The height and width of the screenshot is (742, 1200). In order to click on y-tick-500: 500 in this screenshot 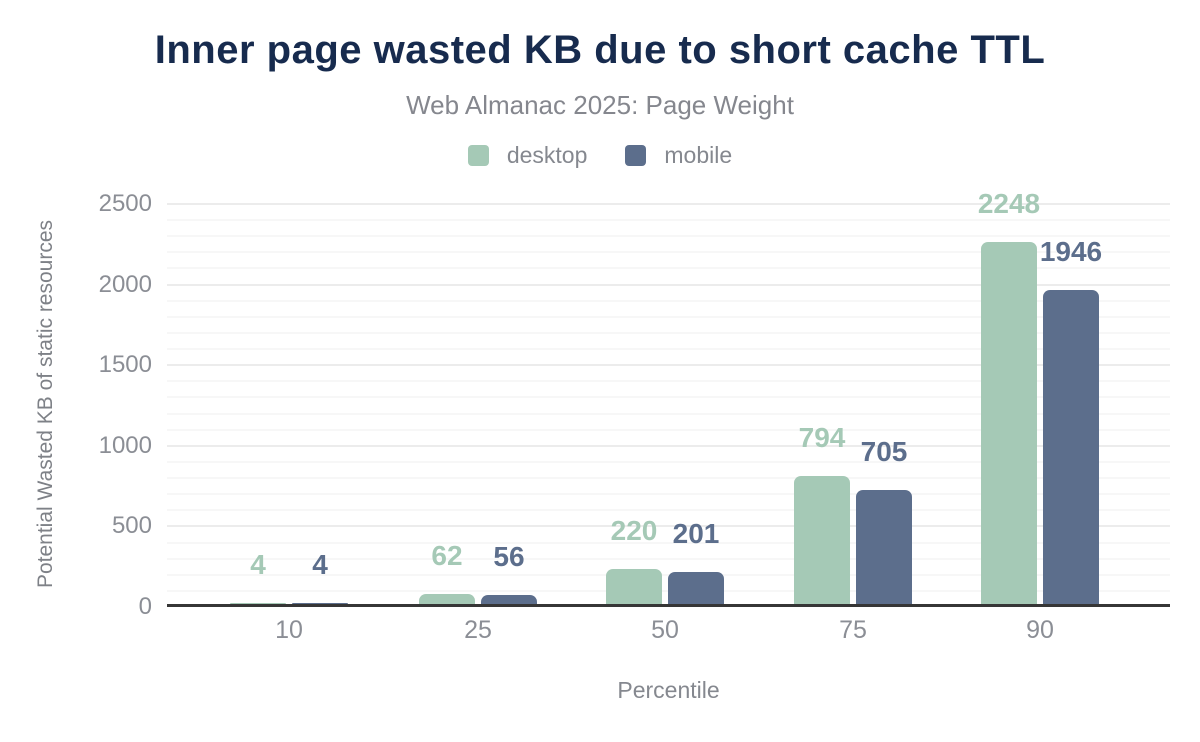, I will do `click(131, 526)`.